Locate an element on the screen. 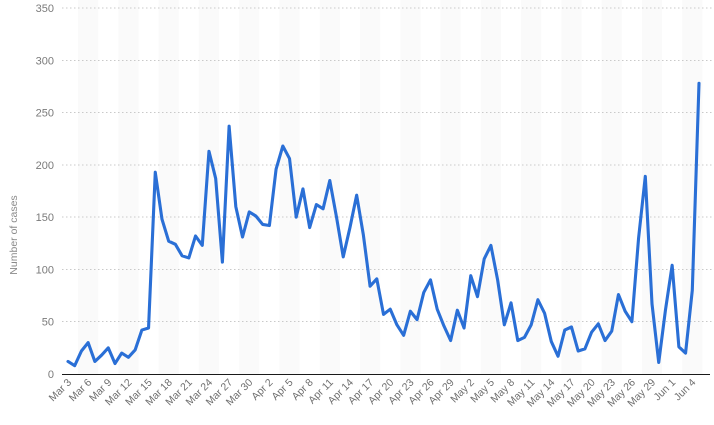 Image resolution: width=714 pixels, height=425 pixels. y-axis-tick-label: 250 is located at coordinates (45, 114).